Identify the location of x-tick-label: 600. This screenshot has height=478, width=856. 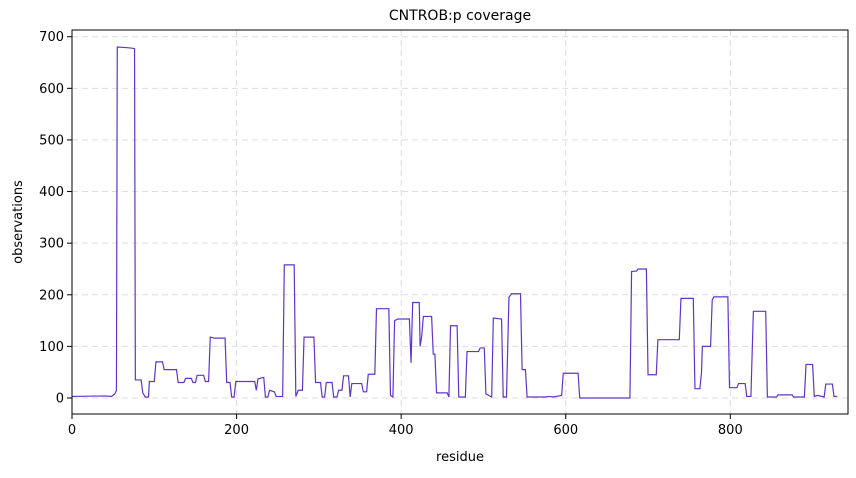
(565, 430).